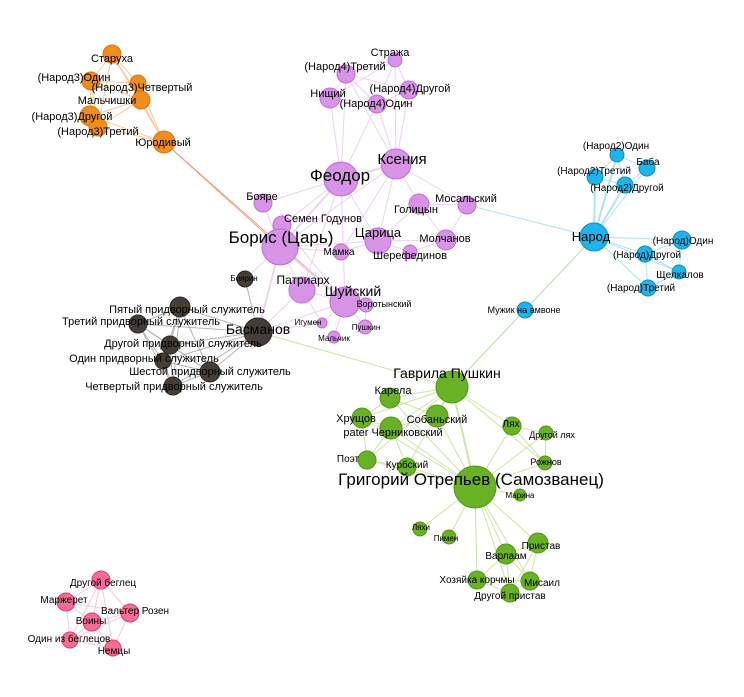 The height and width of the screenshot is (697, 744). Describe the element at coordinates (617, 155) in the screenshot. I see `node-c1` at that location.